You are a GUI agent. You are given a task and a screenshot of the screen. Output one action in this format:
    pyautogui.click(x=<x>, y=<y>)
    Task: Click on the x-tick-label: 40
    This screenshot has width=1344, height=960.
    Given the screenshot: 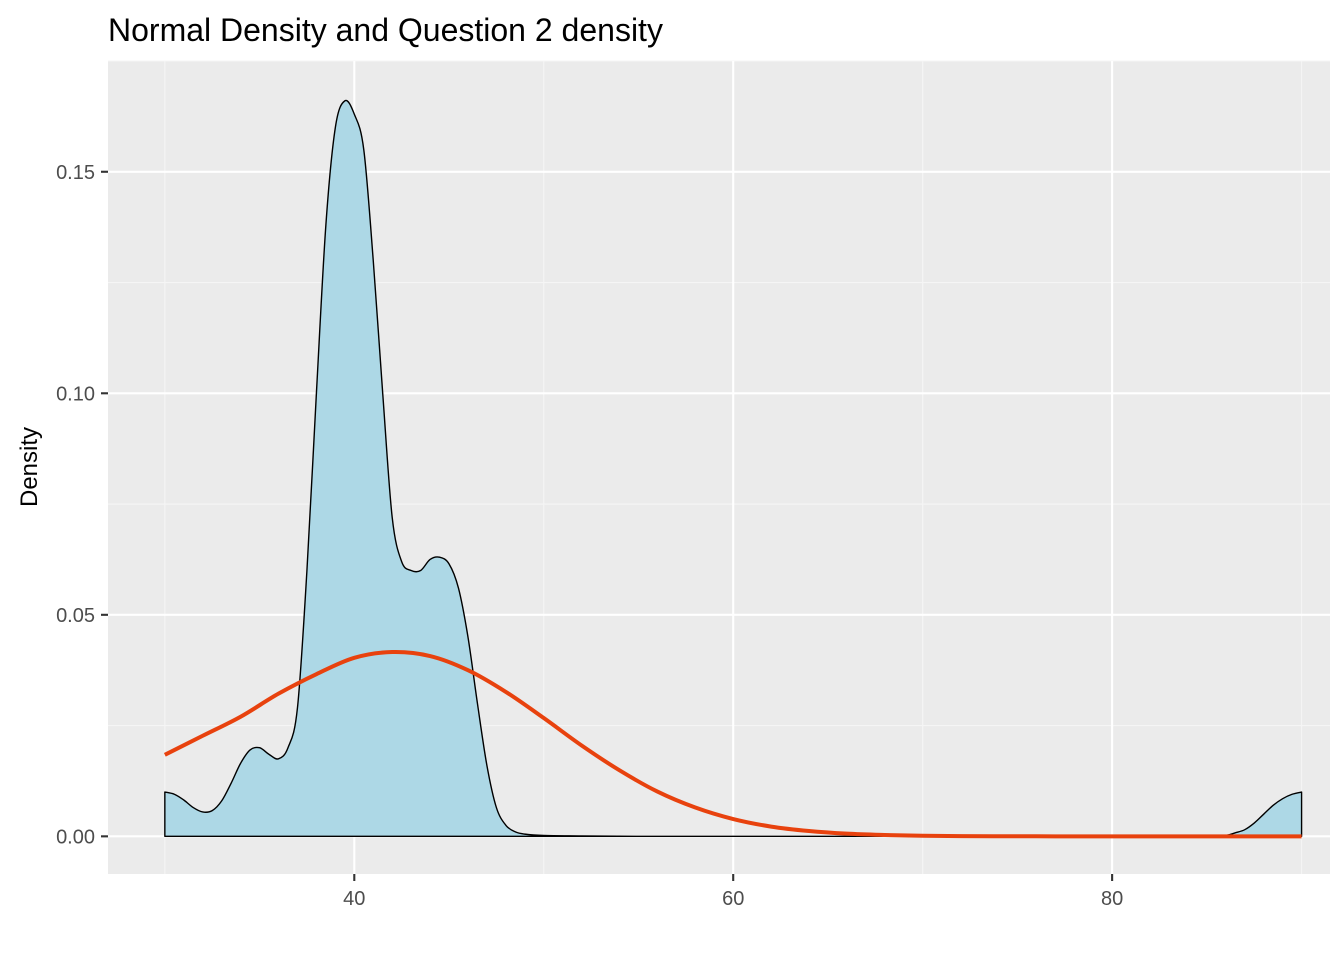 What is the action you would take?
    pyautogui.click(x=354, y=899)
    